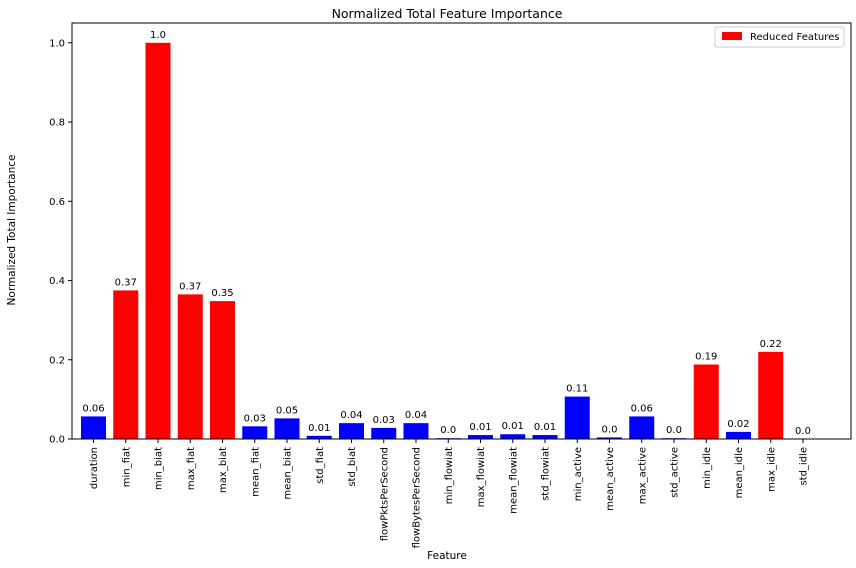 The height and width of the screenshot is (568, 856). I want to click on data-label-mean_active: 0.0, so click(610, 429).